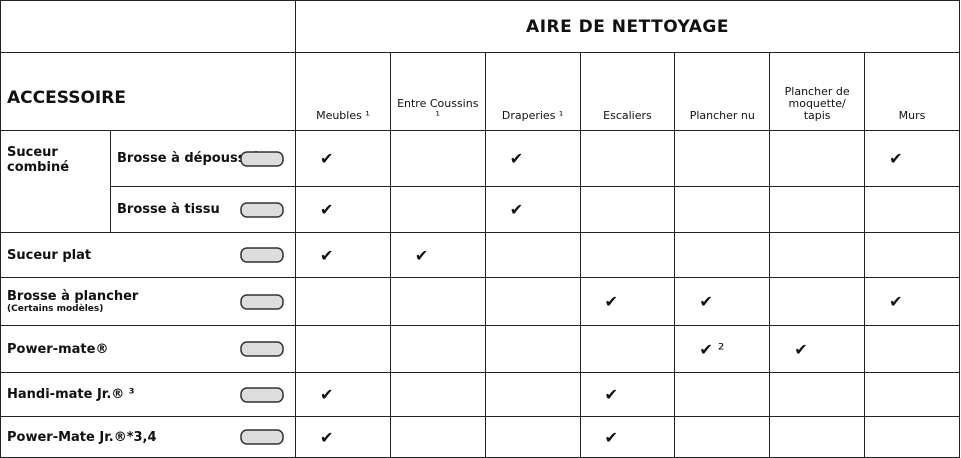 This screenshot has width=961, height=458. Describe the element at coordinates (168, 209) in the screenshot. I see `label-text: Brosse à tissu` at that location.